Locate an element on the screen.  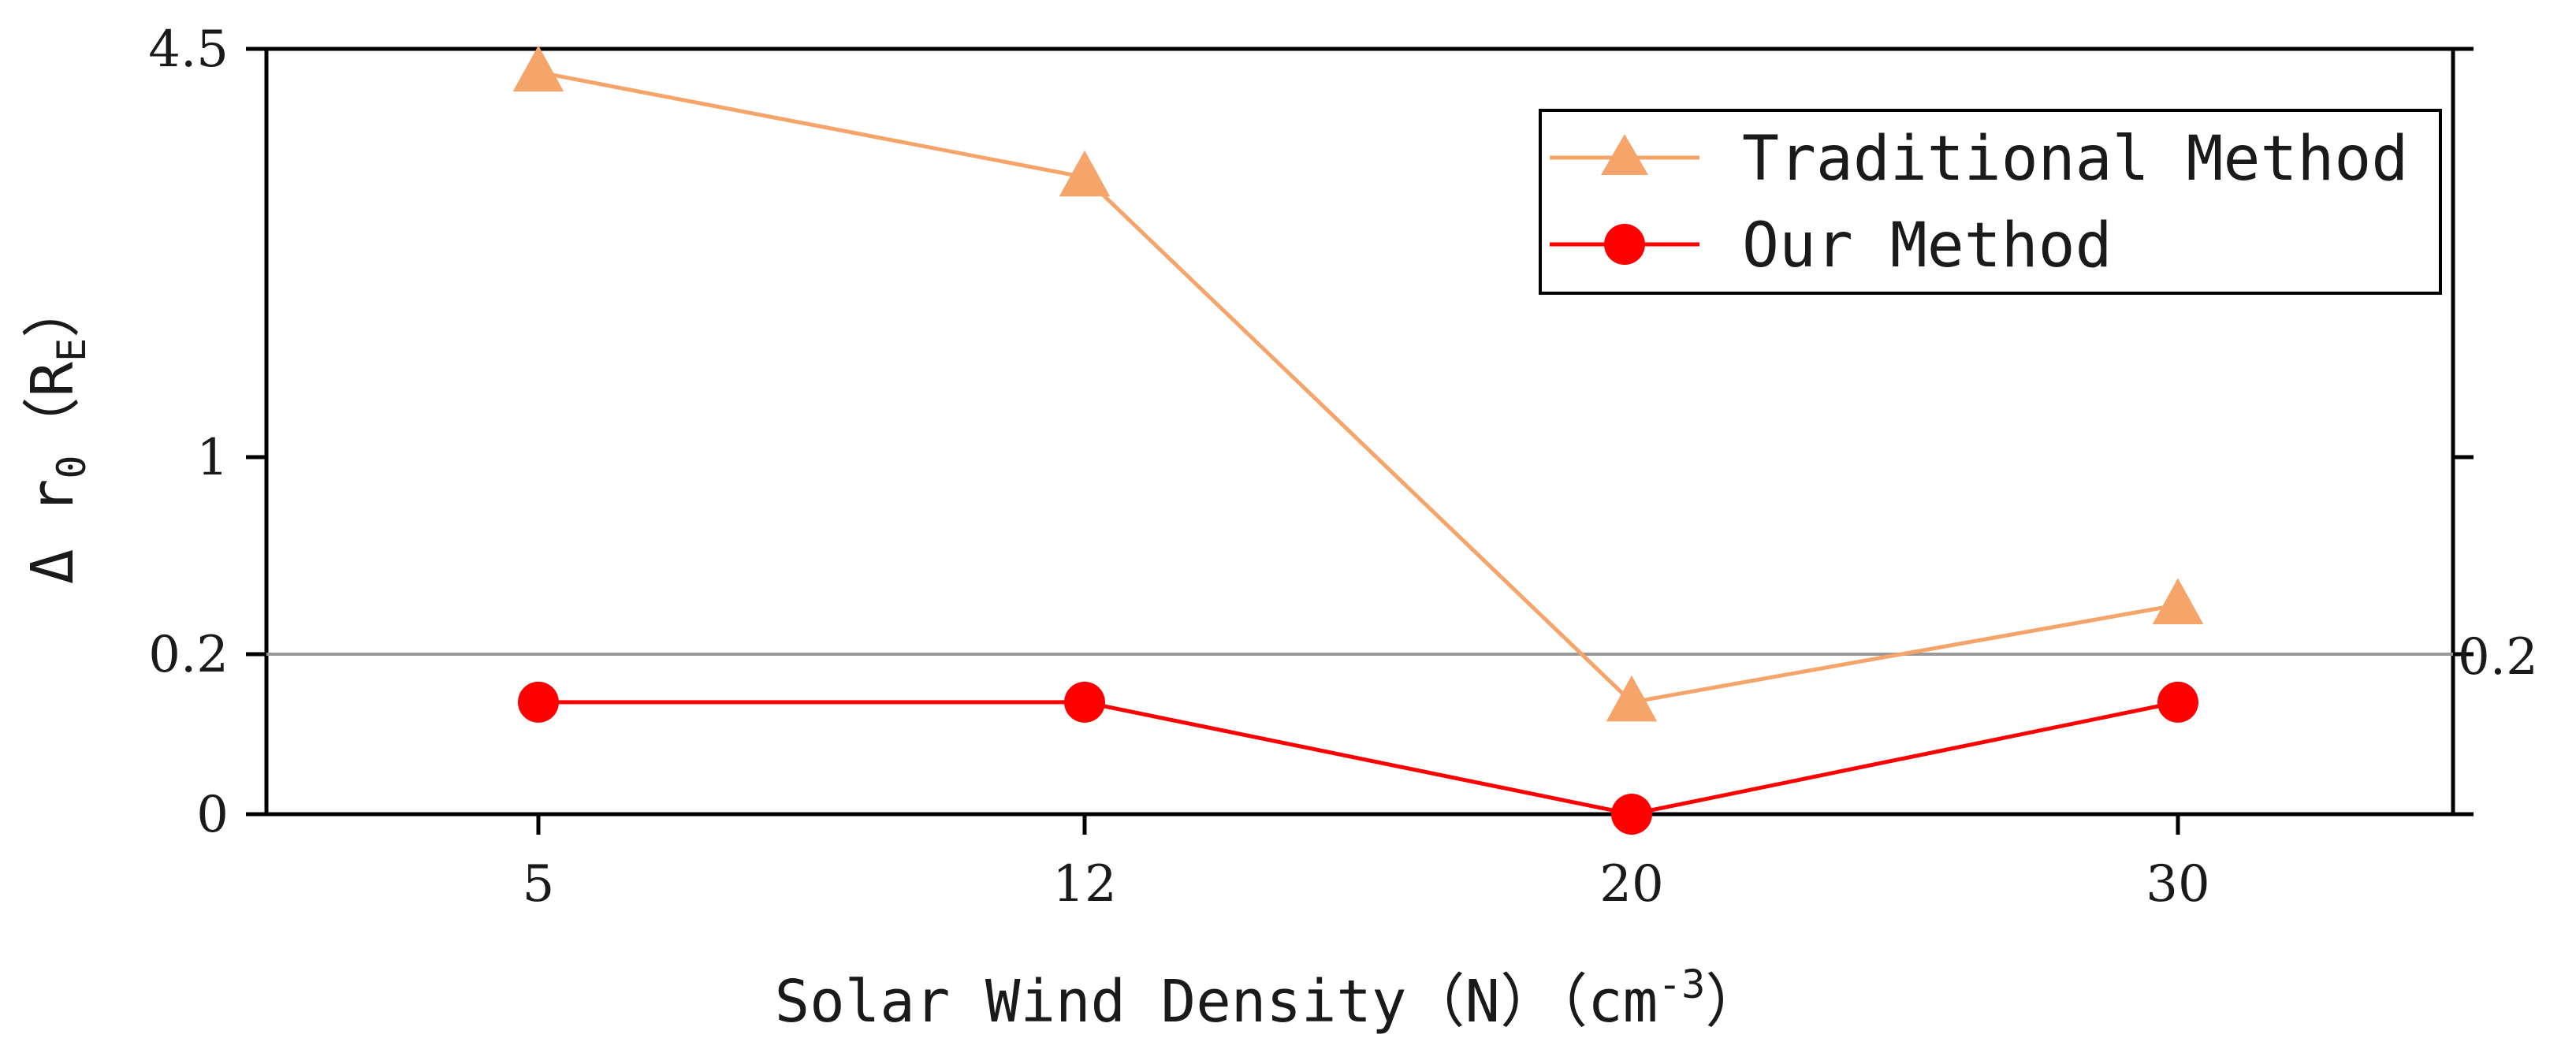
x-axis-title: Solar Wind Density（N）（cm-3） is located at coordinates (1269, 999).